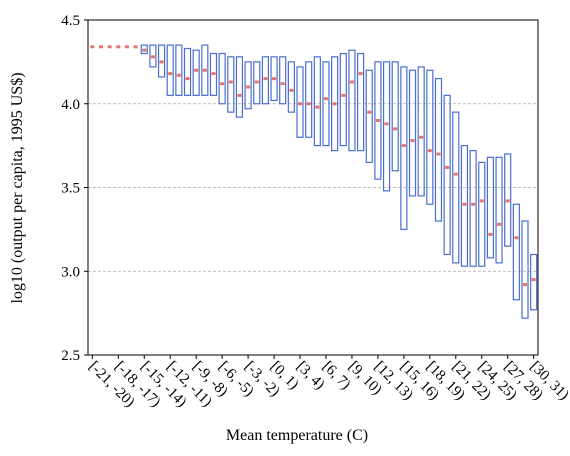 The width and height of the screenshot is (570, 456). What do you see at coordinates (336, 376) in the screenshot?
I see `x-tick-label: [6, 7)` at bounding box center [336, 376].